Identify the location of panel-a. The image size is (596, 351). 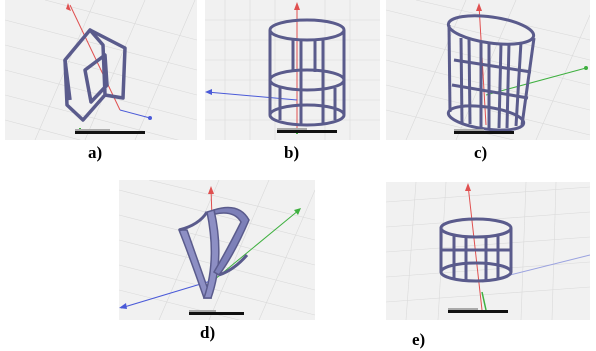
(101, 70).